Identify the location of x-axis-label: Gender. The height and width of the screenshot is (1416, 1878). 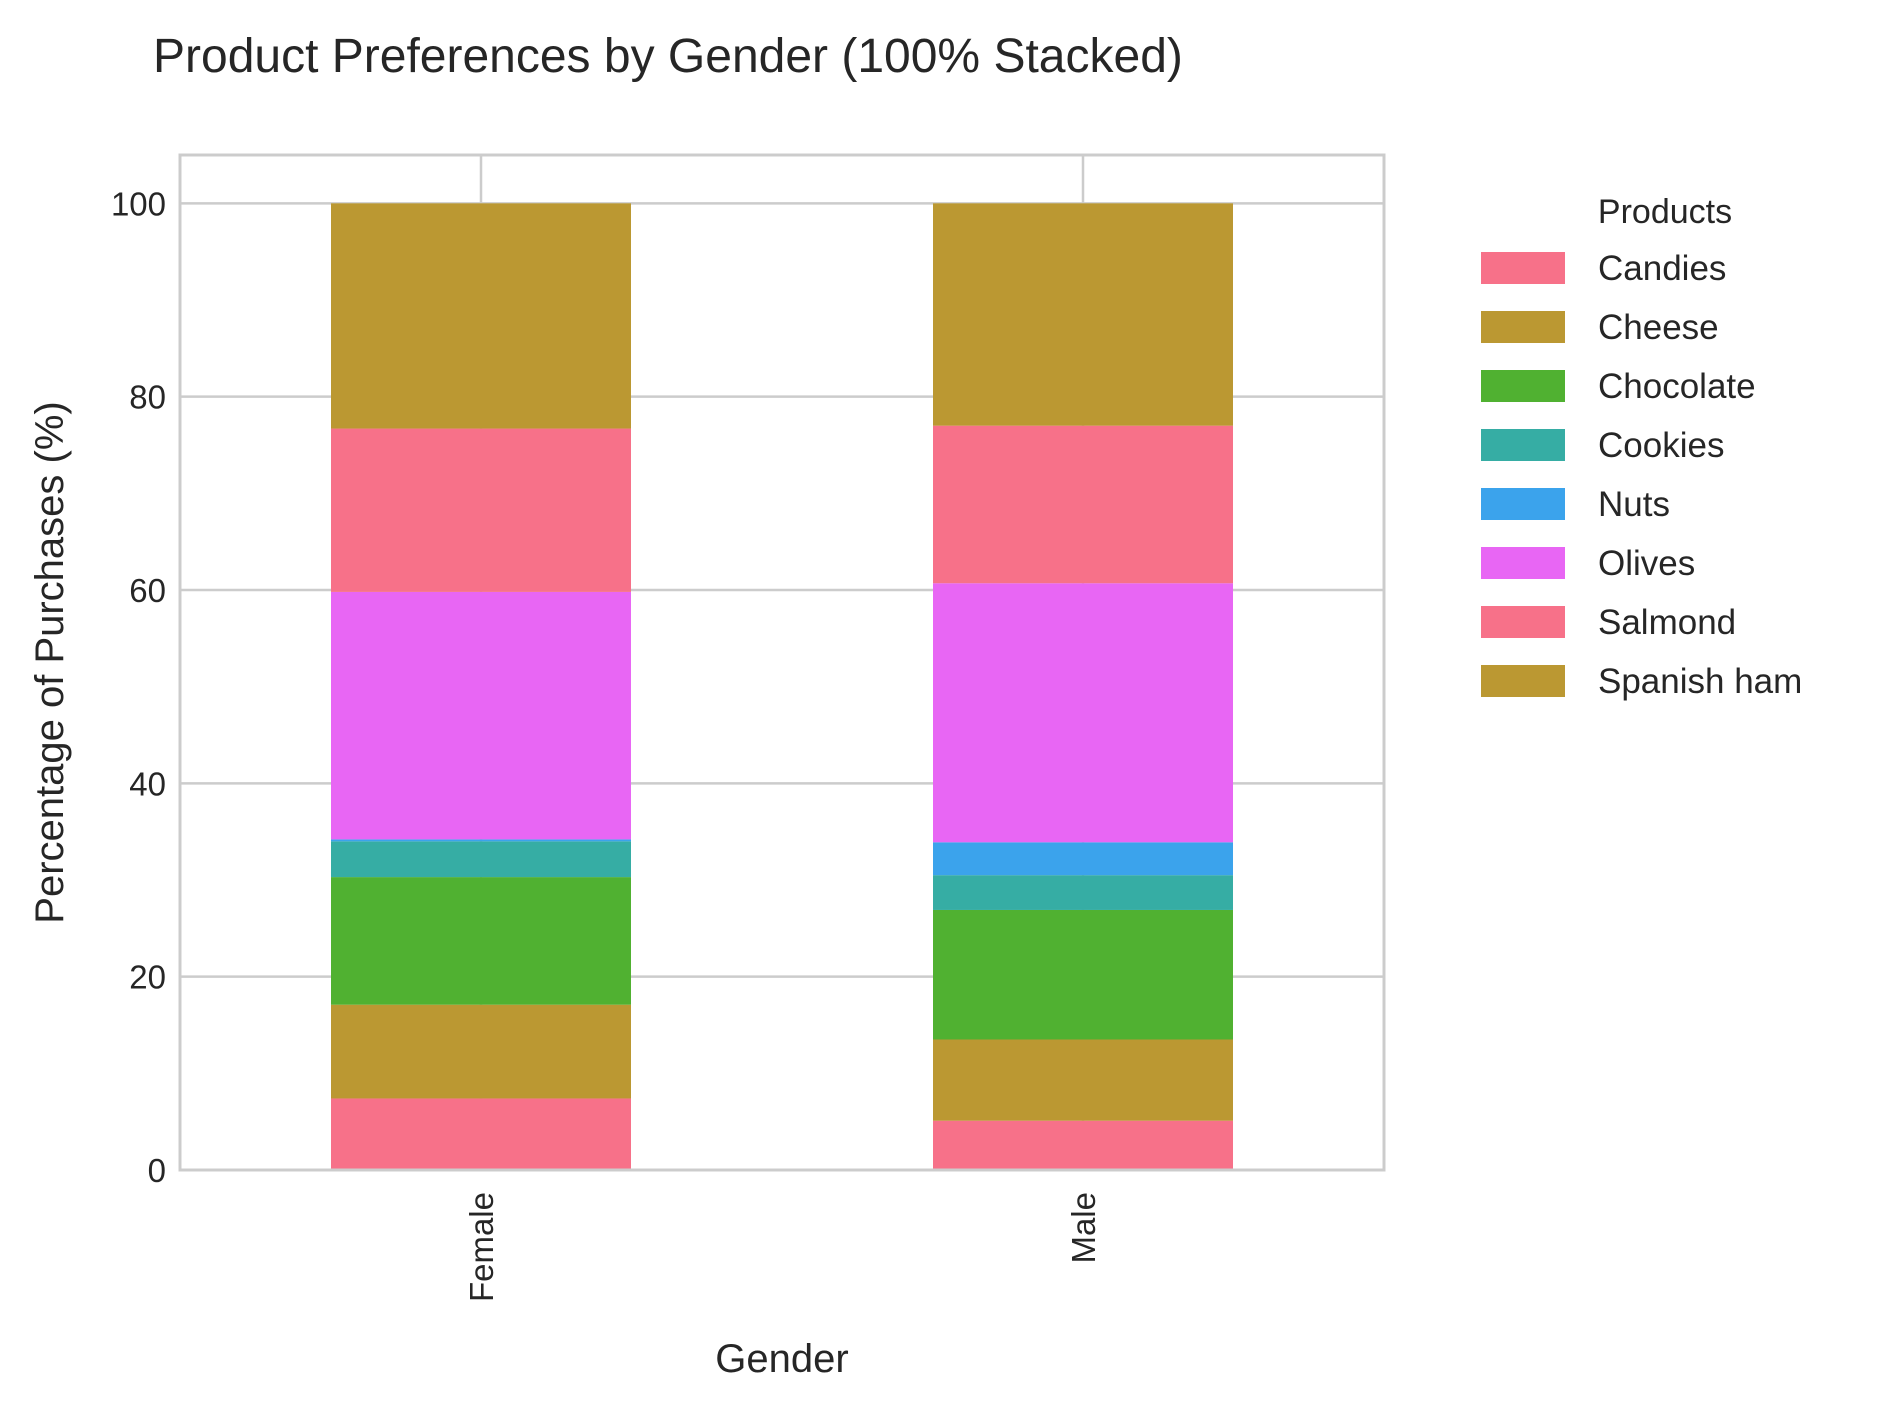
(781, 1359).